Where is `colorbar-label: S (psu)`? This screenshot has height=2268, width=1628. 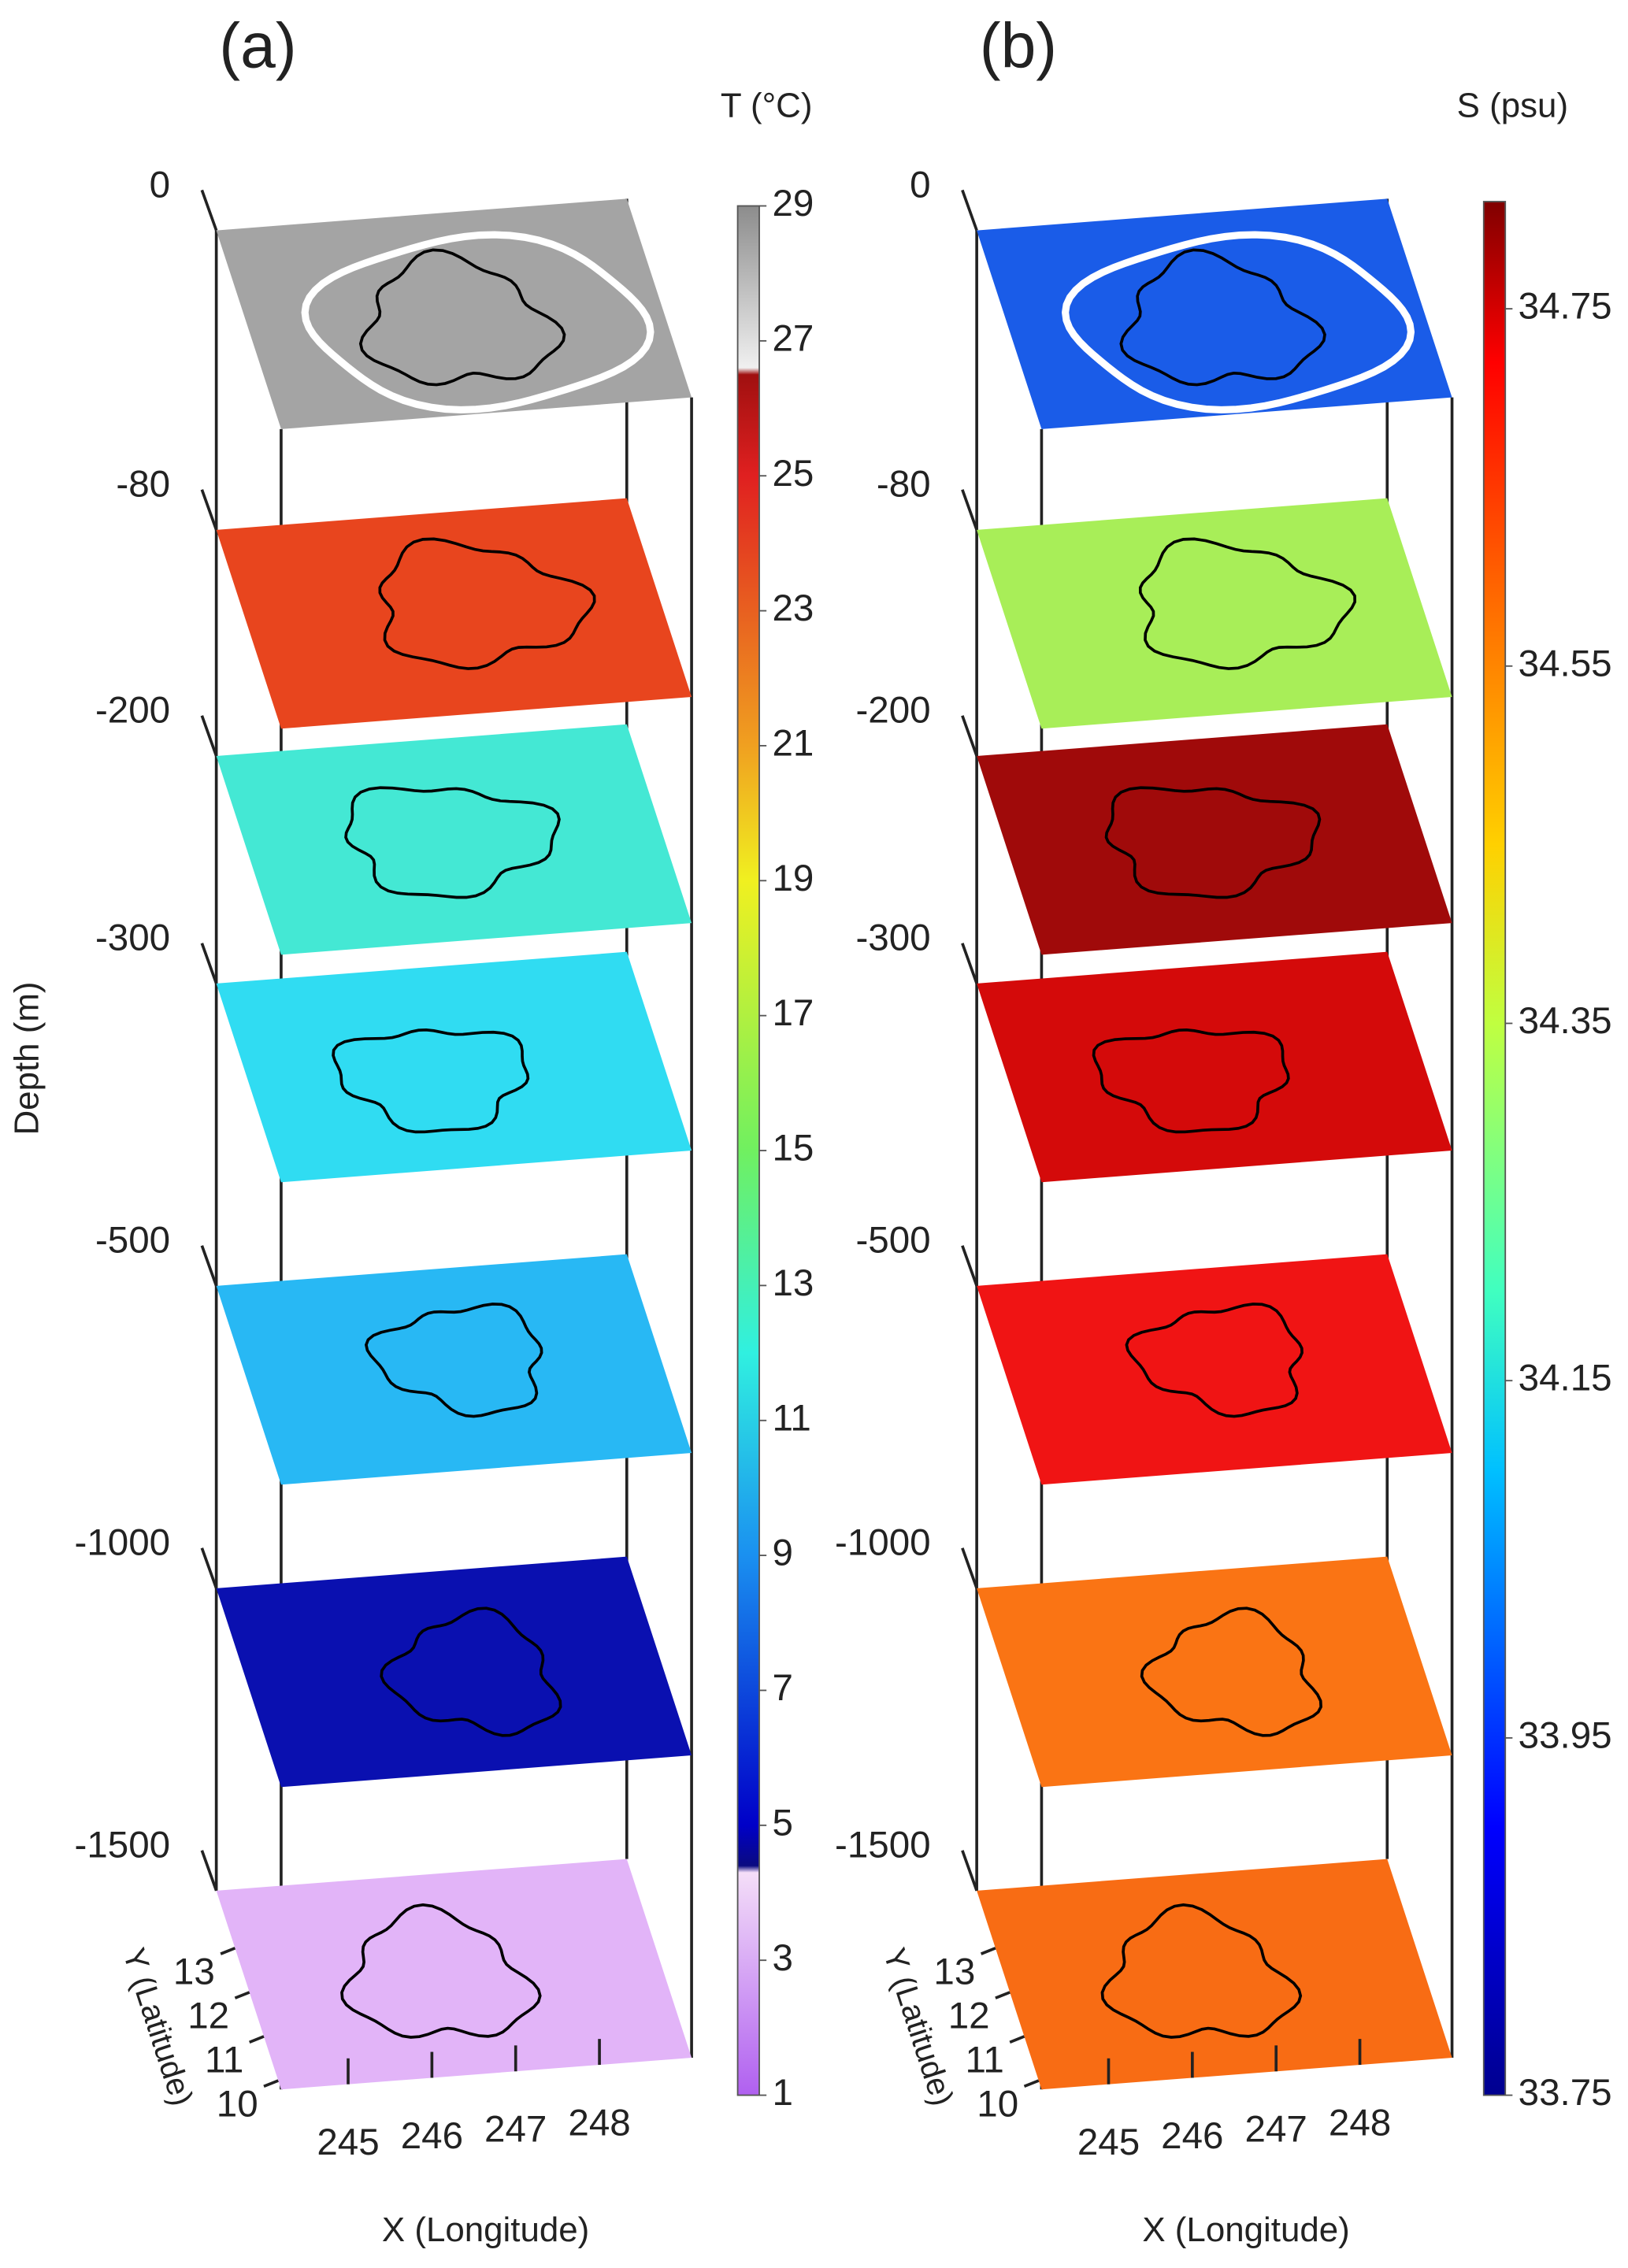 colorbar-label: S (psu) is located at coordinates (1512, 106).